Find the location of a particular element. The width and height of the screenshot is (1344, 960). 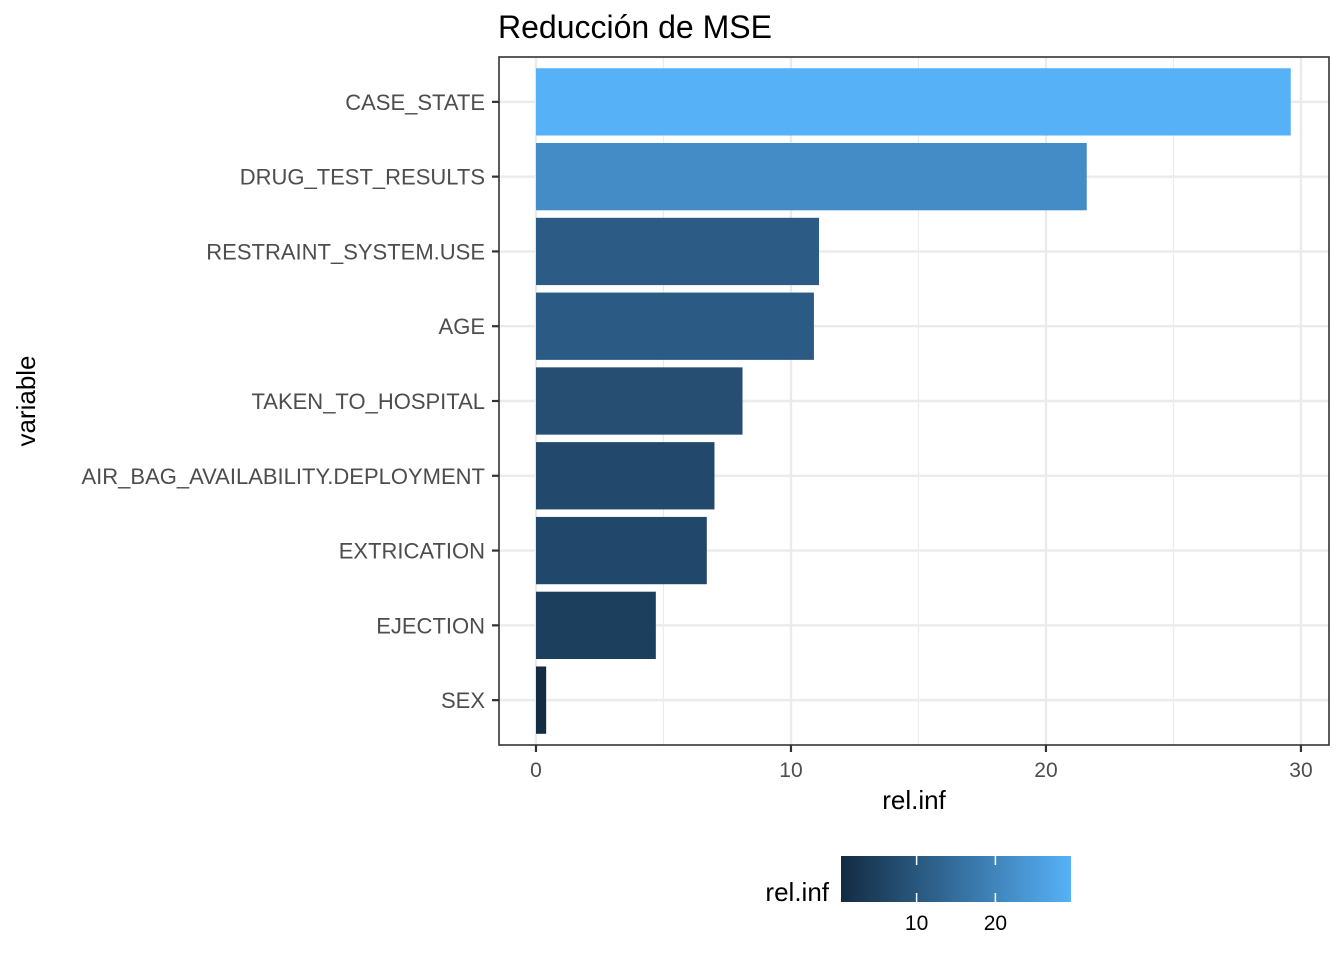

y-tick-label: SEX is located at coordinates (463, 700).